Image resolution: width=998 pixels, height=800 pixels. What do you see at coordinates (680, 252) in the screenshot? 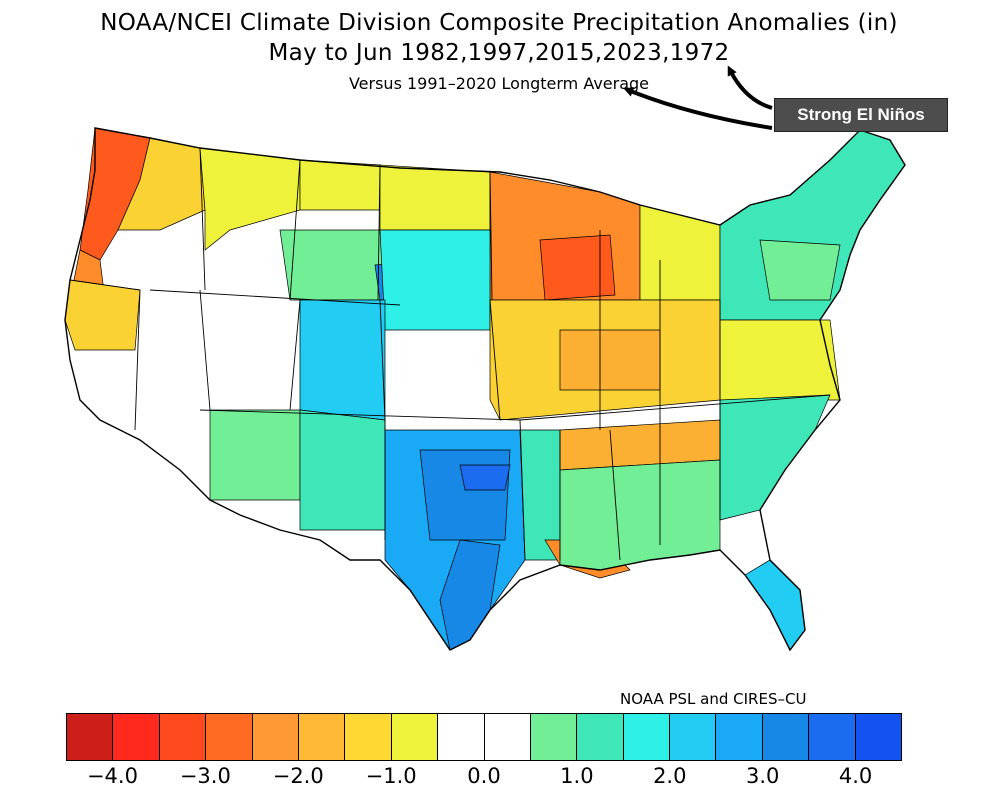
I see `region-great-lakes-east` at bounding box center [680, 252].